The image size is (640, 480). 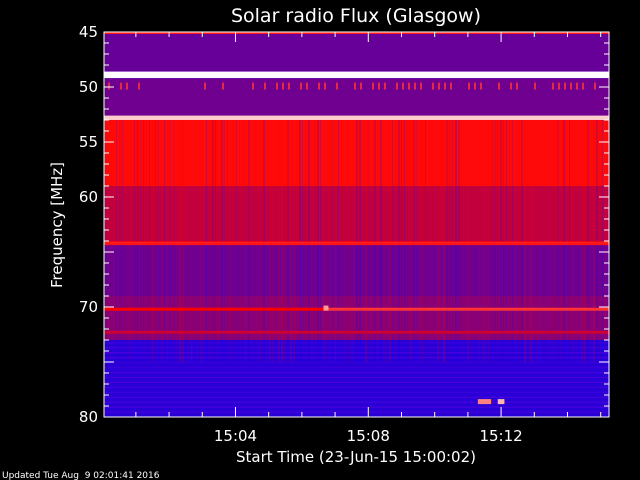 I want to click on chart-title: Solar radio Flux (Glasgow), so click(x=356, y=16).